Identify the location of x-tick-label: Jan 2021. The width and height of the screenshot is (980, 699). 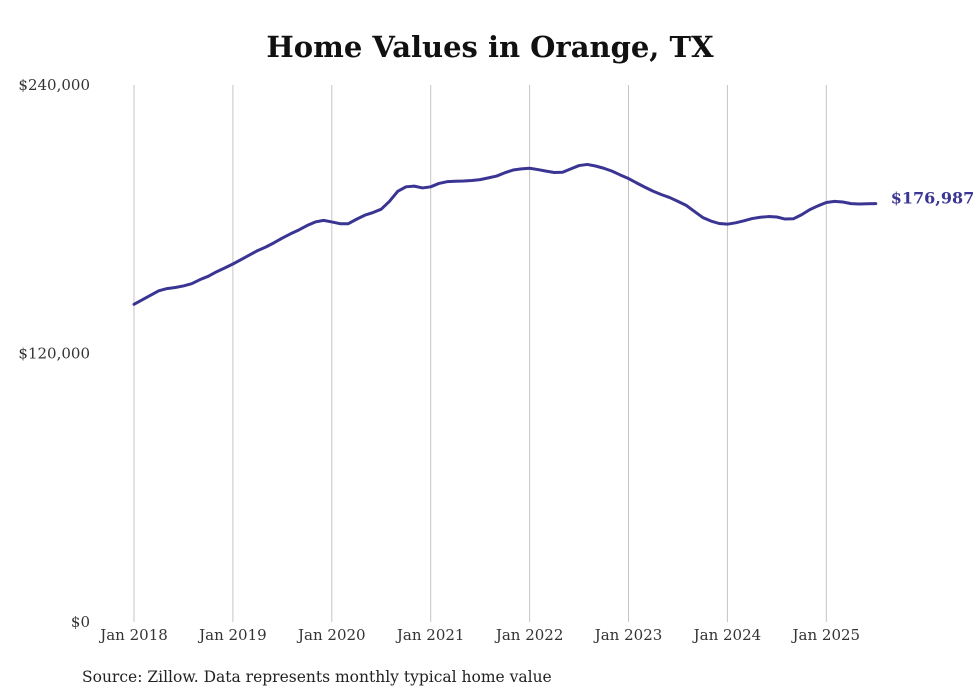
(430, 635).